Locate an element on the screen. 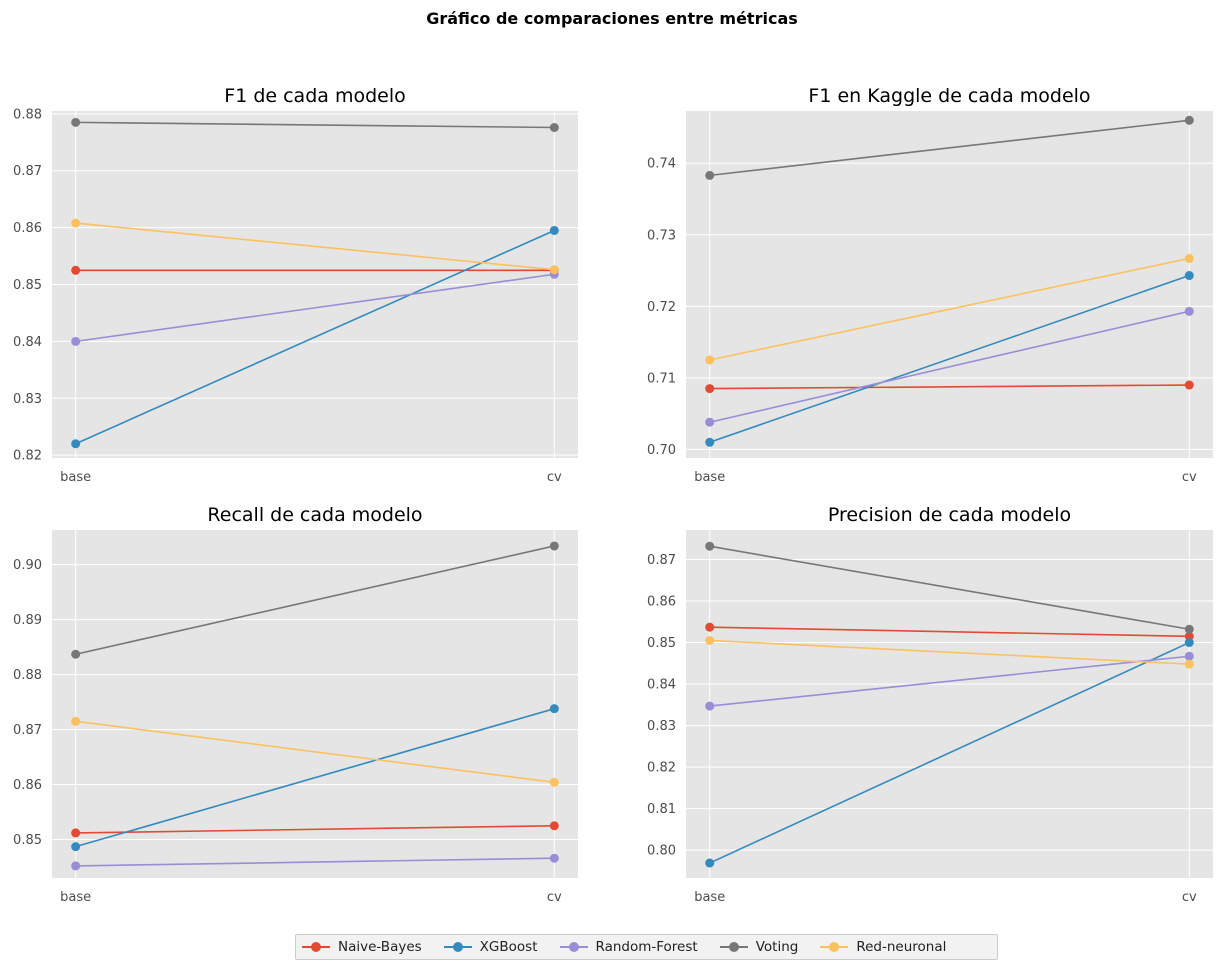 The width and height of the screenshot is (1223, 970). legend-item-xgboost: XGBoost is located at coordinates (490, 947).